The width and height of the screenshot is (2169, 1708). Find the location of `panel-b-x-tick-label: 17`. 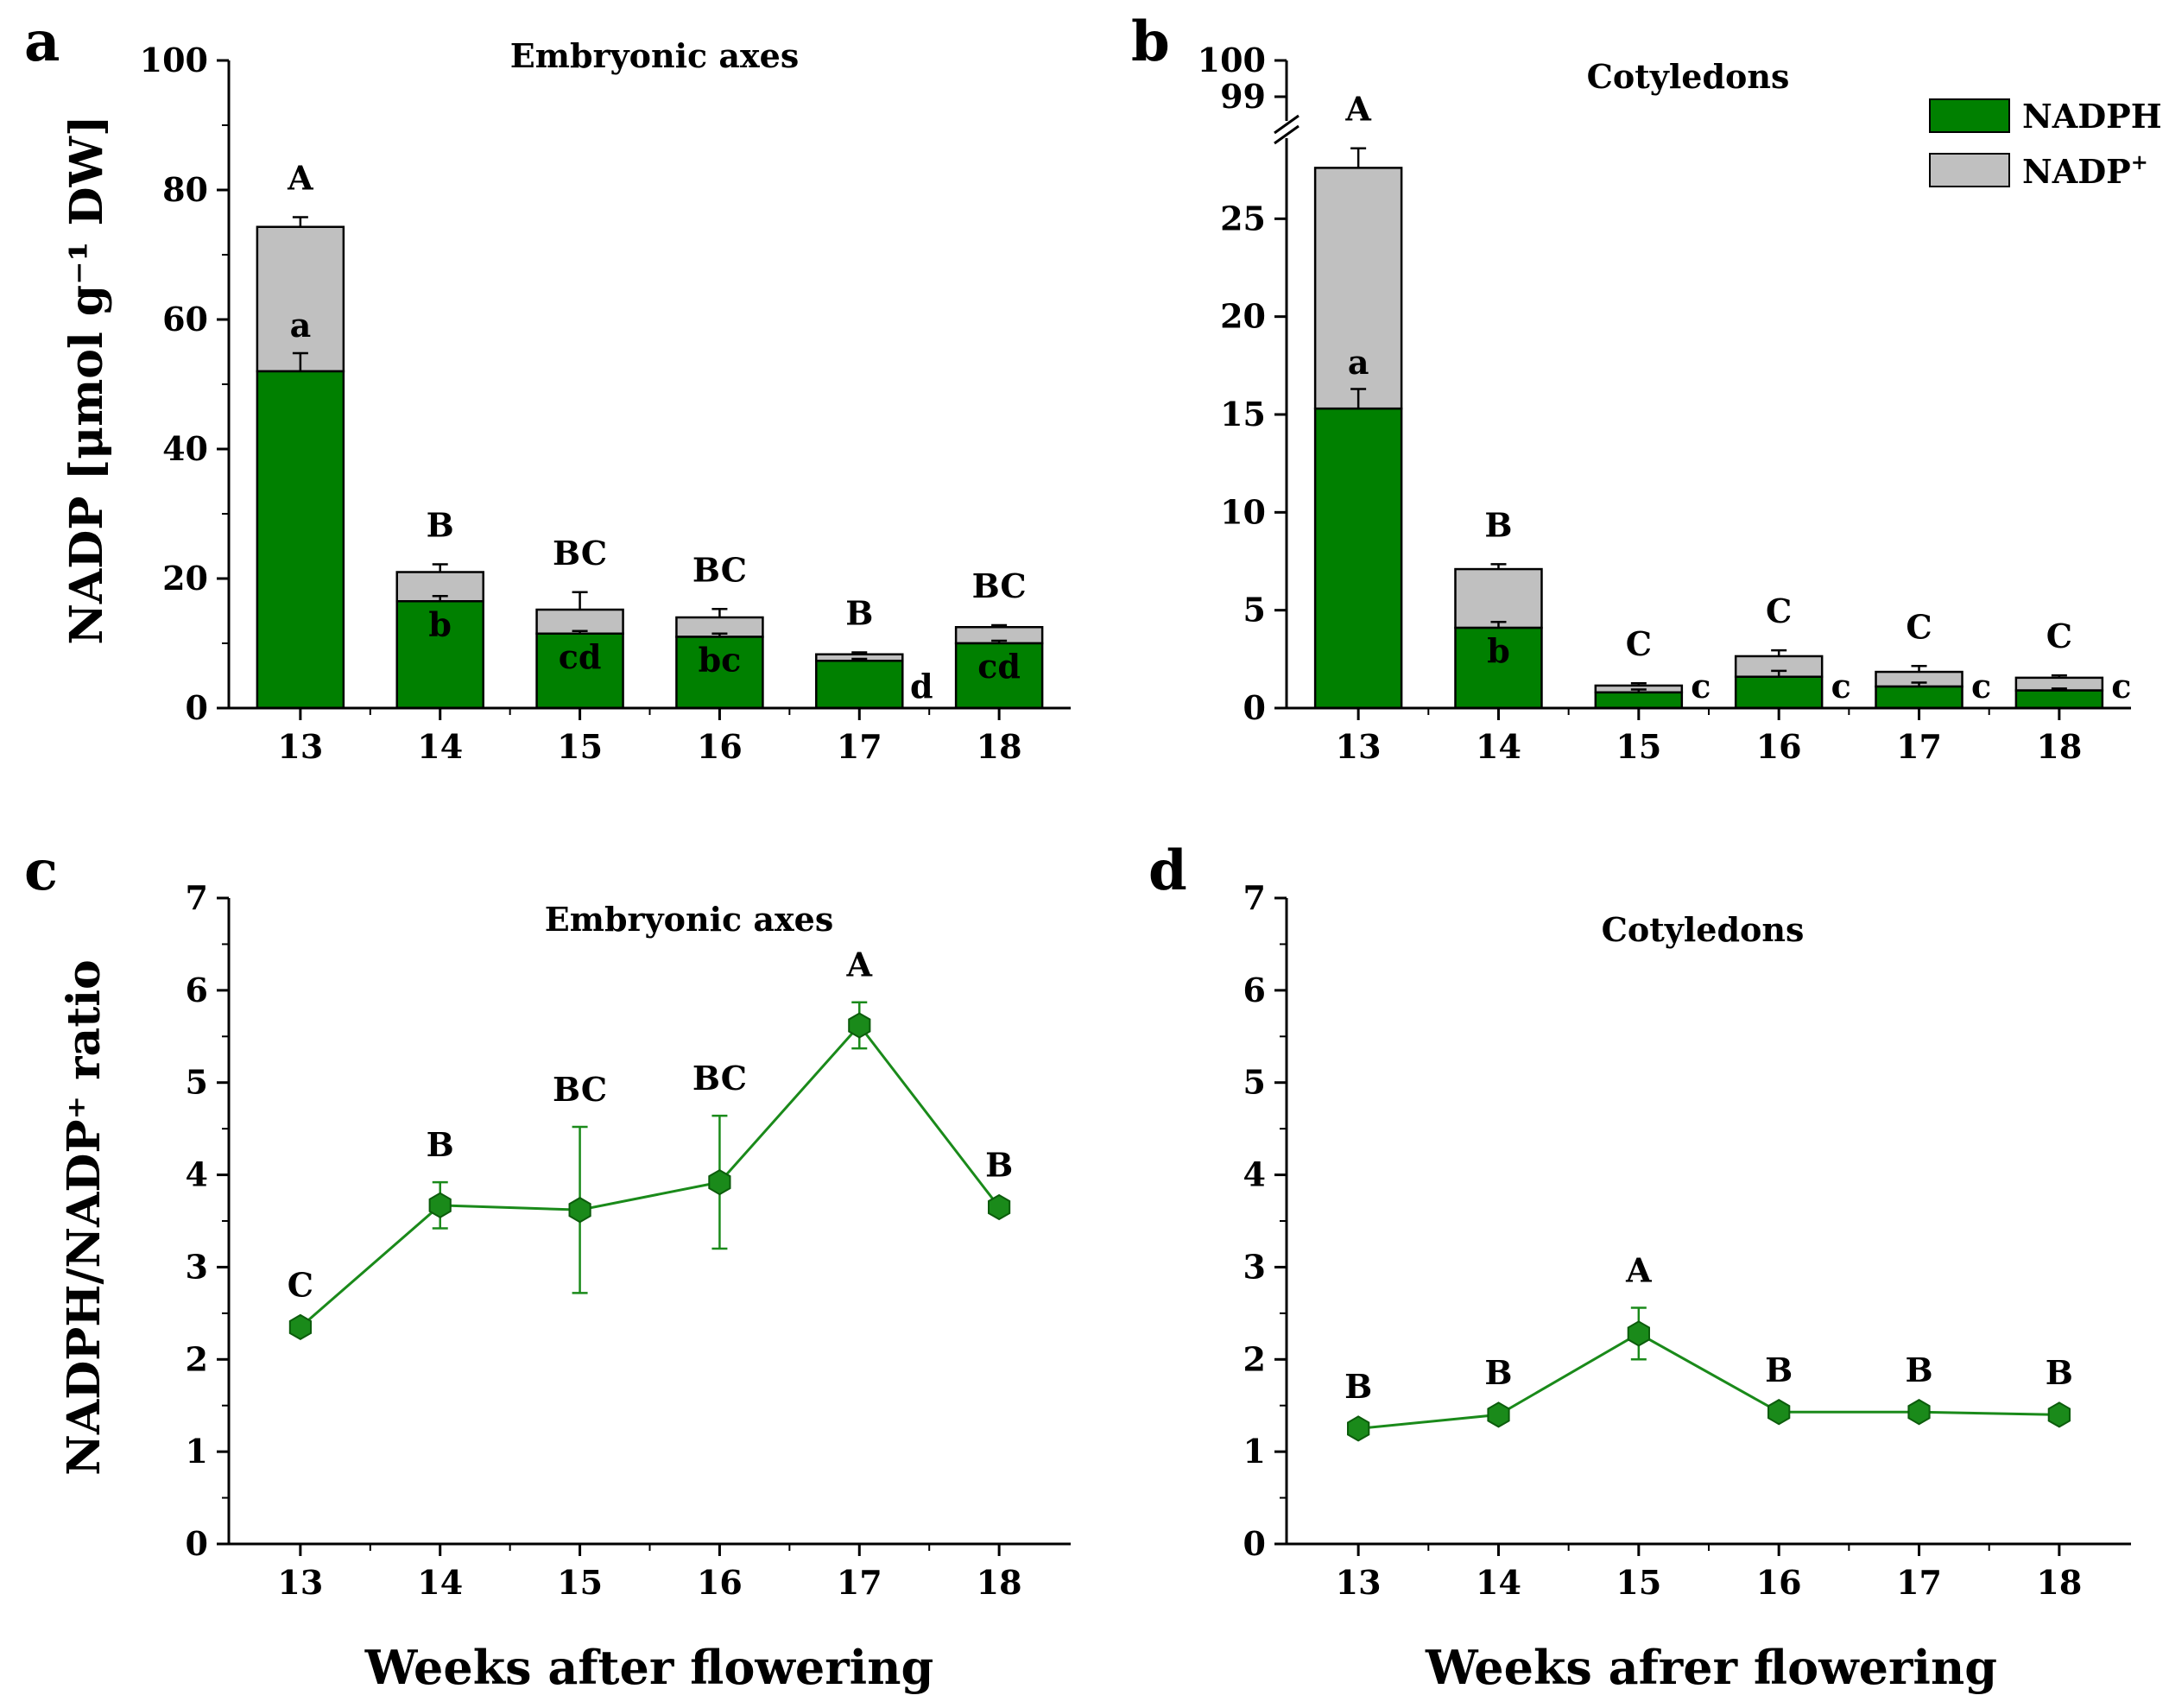

panel-b-x-tick-label: 17 is located at coordinates (1919, 746).